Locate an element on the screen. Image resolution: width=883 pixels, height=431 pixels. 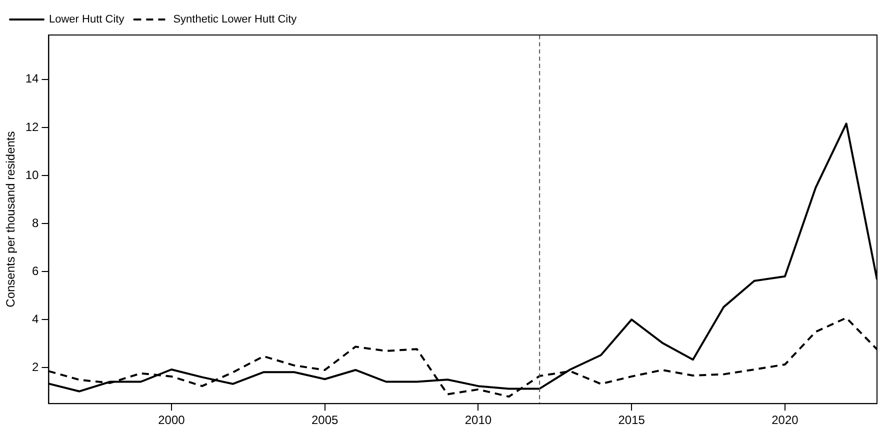
x-tick-label: 2020 is located at coordinates (785, 420).